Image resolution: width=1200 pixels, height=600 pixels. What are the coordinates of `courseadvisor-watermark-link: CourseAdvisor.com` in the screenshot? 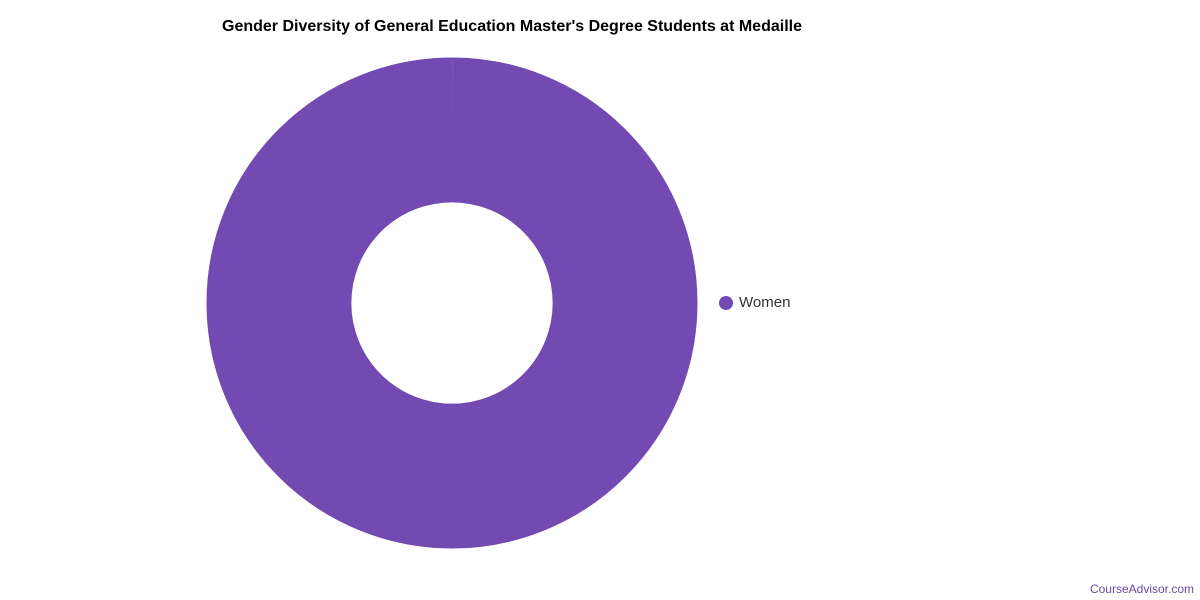 It's located at (1141, 589).